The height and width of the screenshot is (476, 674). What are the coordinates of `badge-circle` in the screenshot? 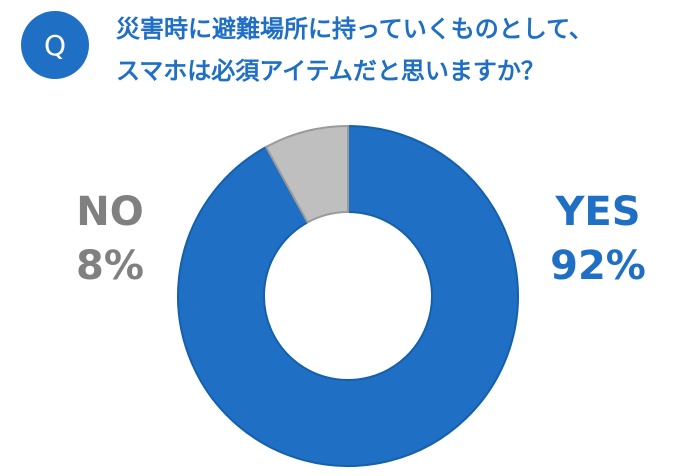 It's located at (55, 45).